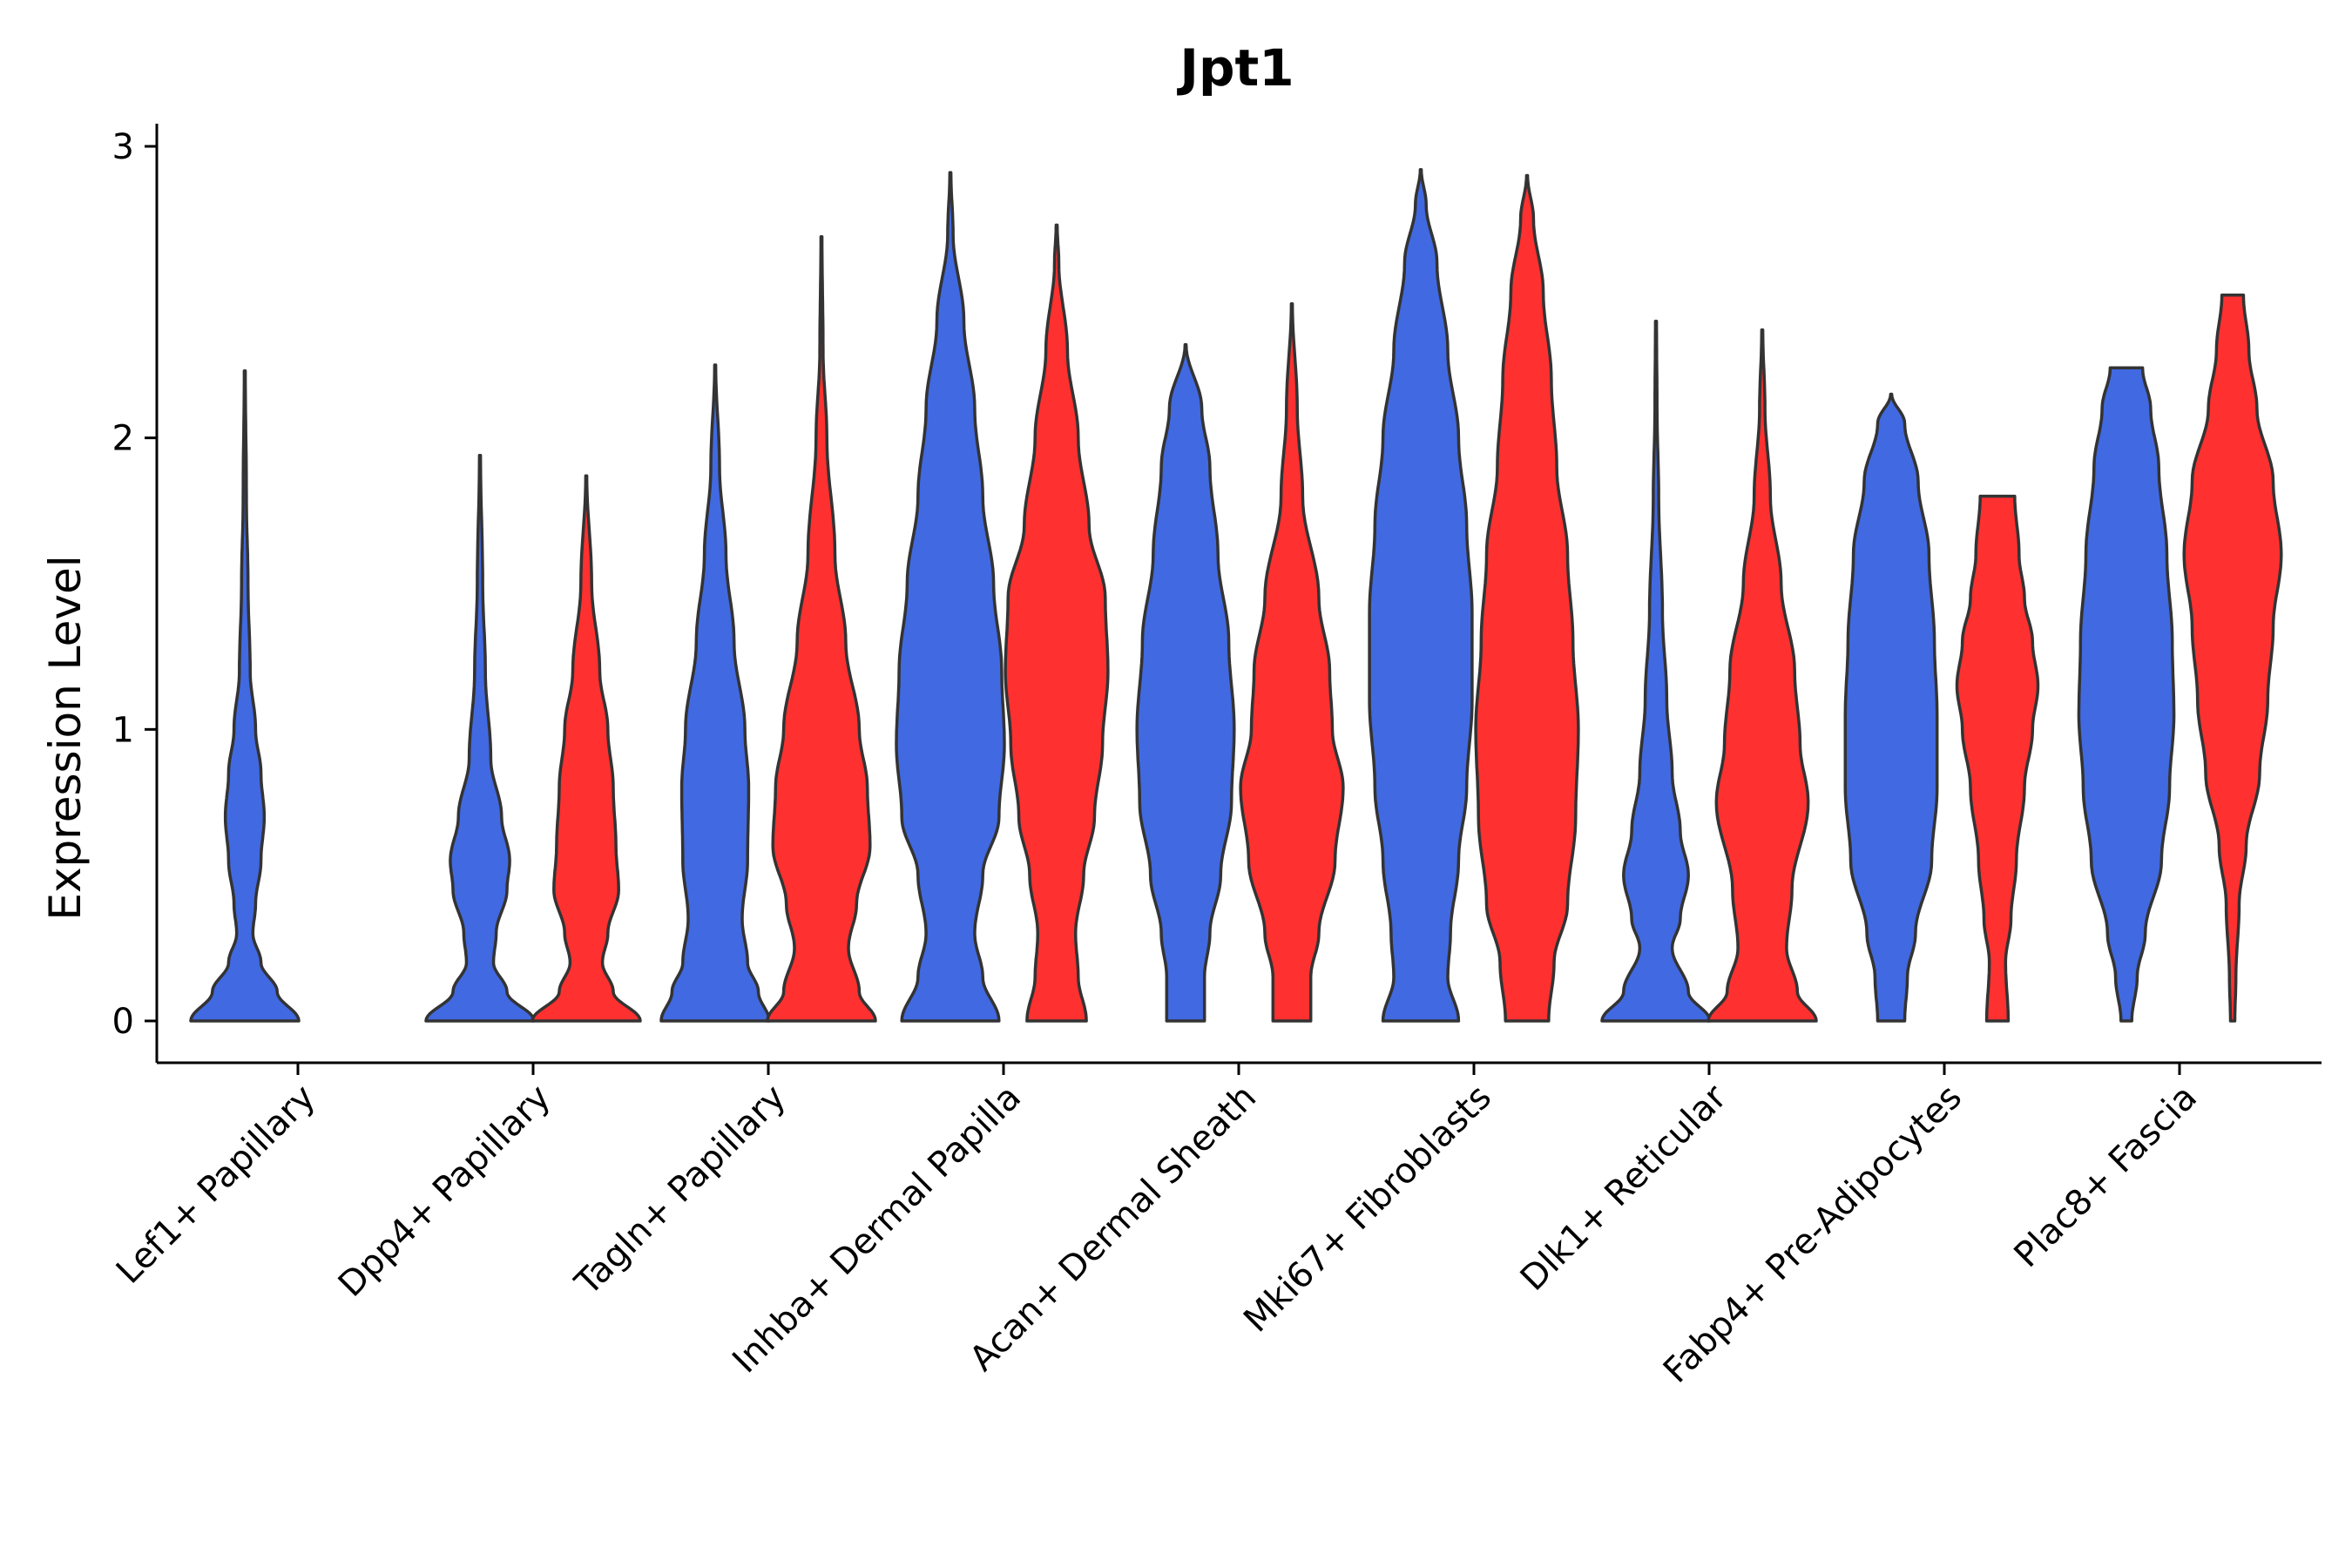  I want to click on violin-plac8-fascia-group2, so click(2232, 658).